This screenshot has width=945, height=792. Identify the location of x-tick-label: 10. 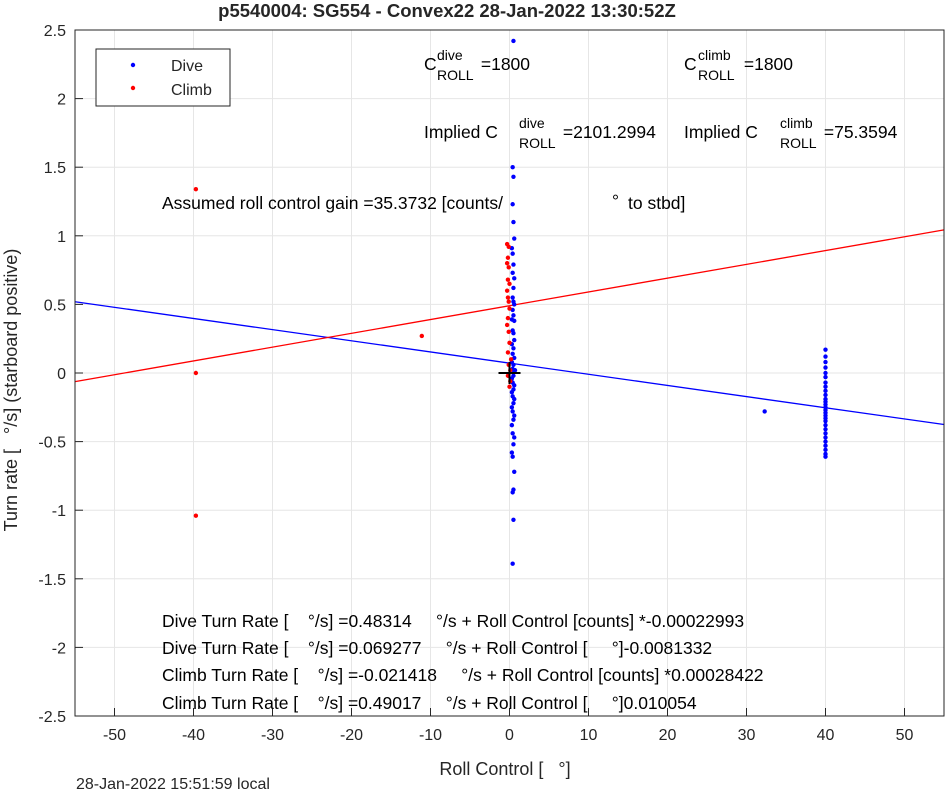
(589, 735).